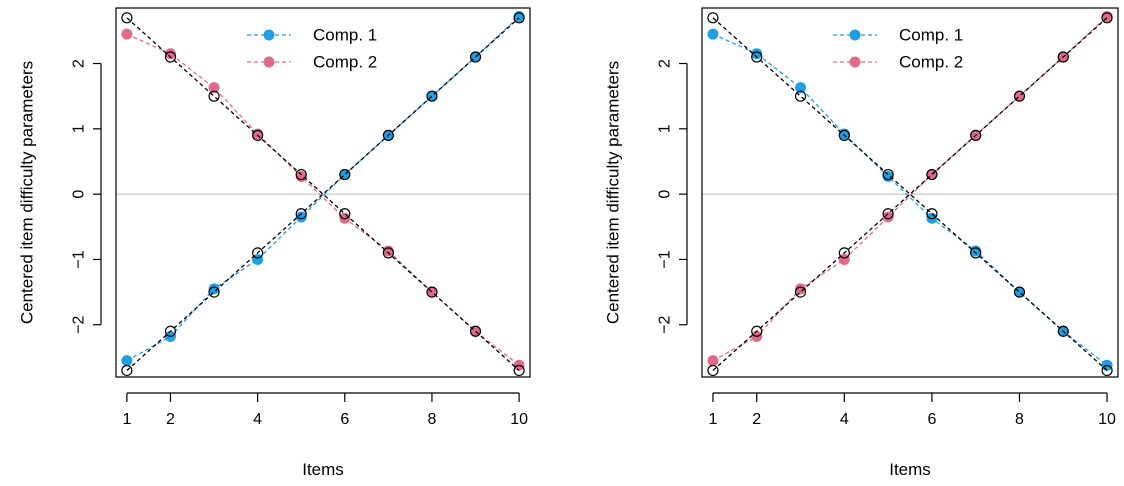 The height and width of the screenshot is (486, 1124). Describe the element at coordinates (855, 62) in the screenshot. I see `legend-marker` at that location.